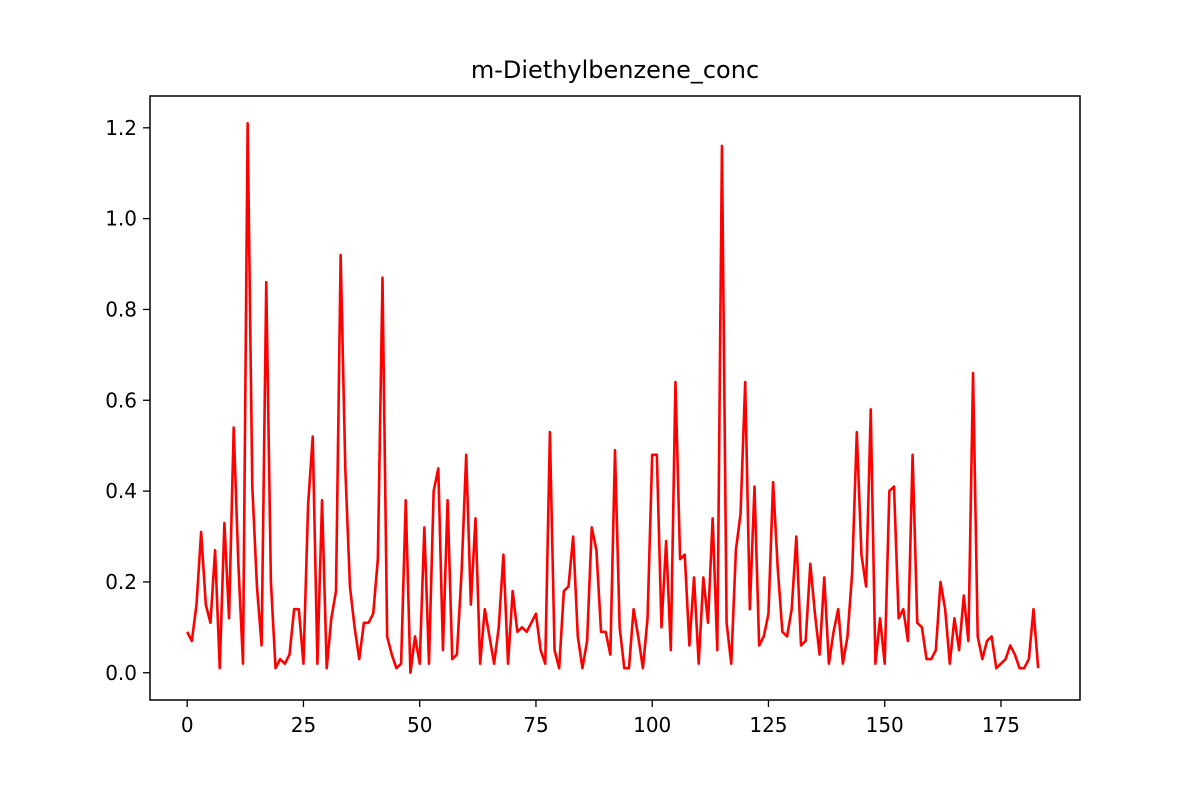 Image resolution: width=1200 pixels, height=800 pixels. I want to click on y-tick-label: 0.0, so click(121, 673).